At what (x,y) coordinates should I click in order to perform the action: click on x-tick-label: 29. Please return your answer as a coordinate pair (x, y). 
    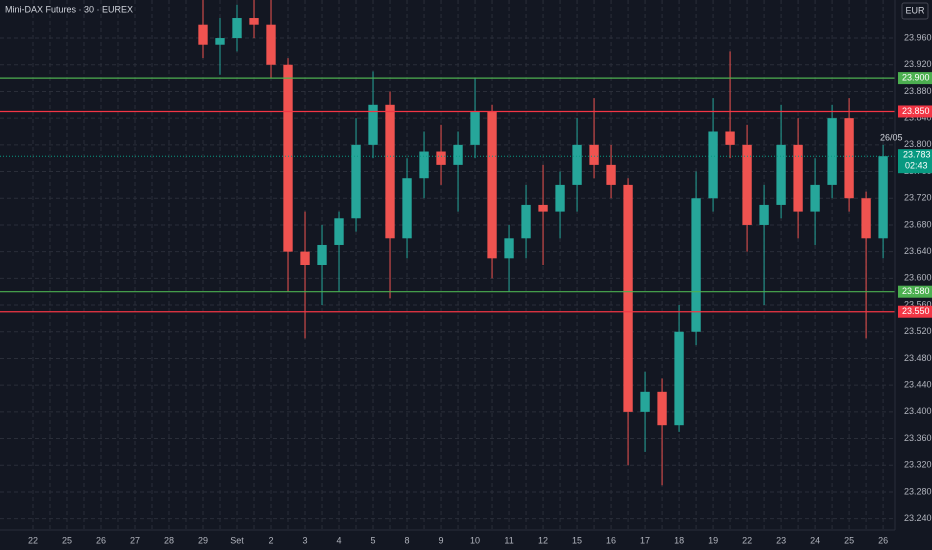
    Looking at the image, I should click on (203, 540).